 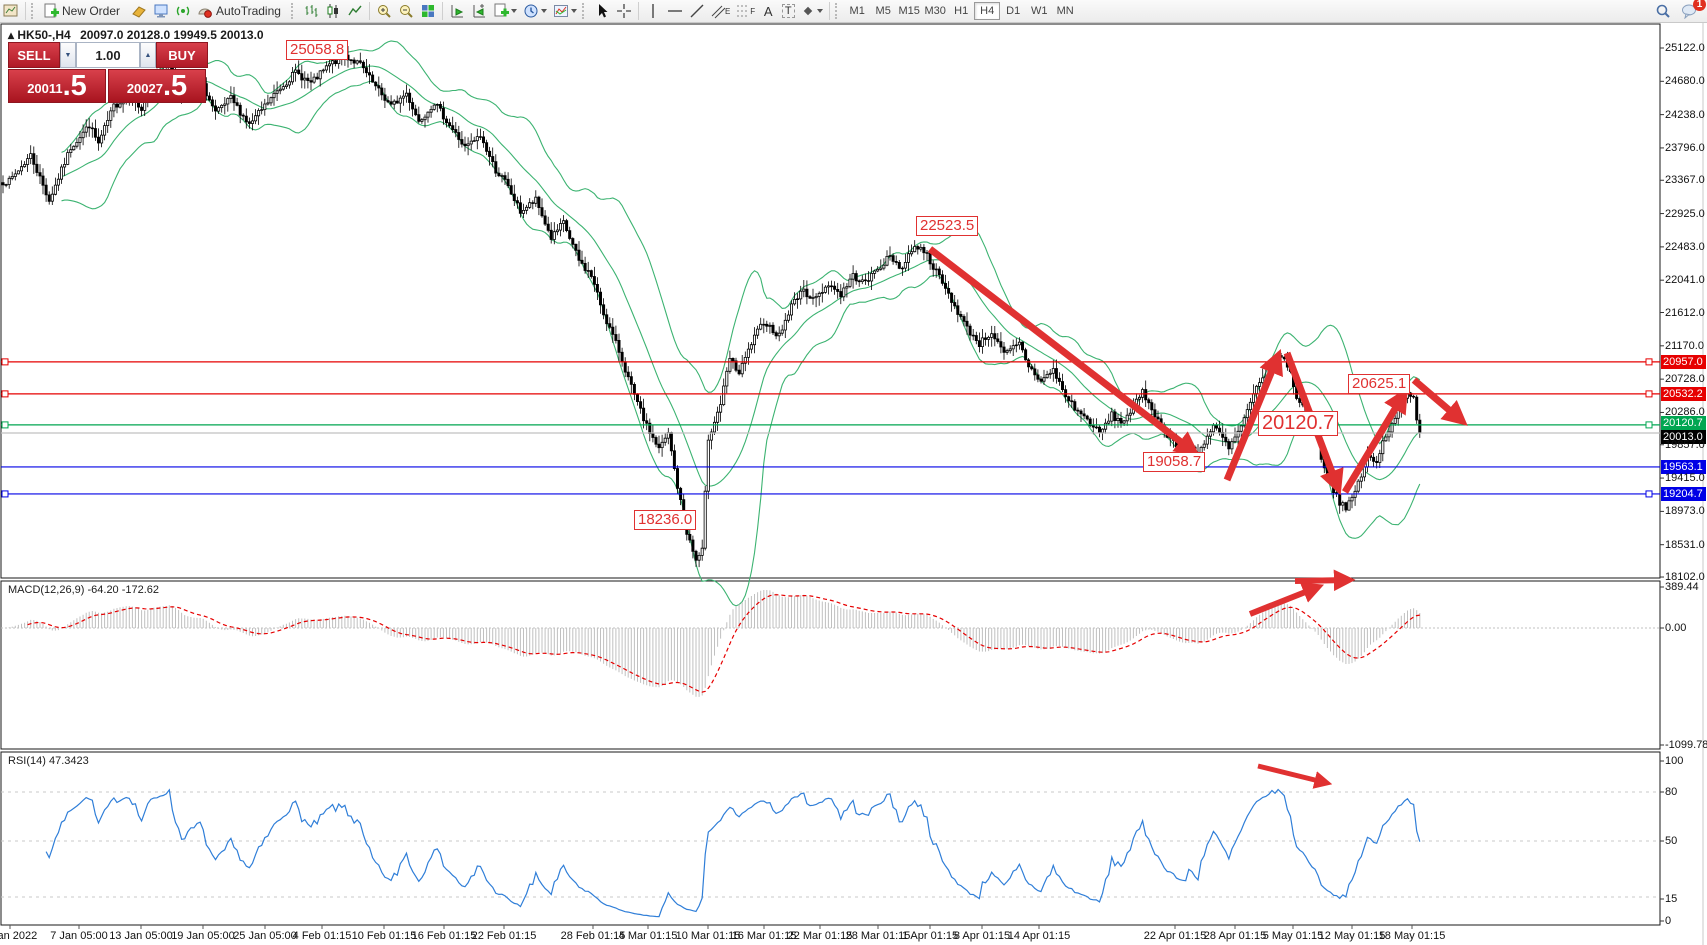 What do you see at coordinates (457, 11) in the screenshot?
I see `auto-scroll-icon` at bounding box center [457, 11].